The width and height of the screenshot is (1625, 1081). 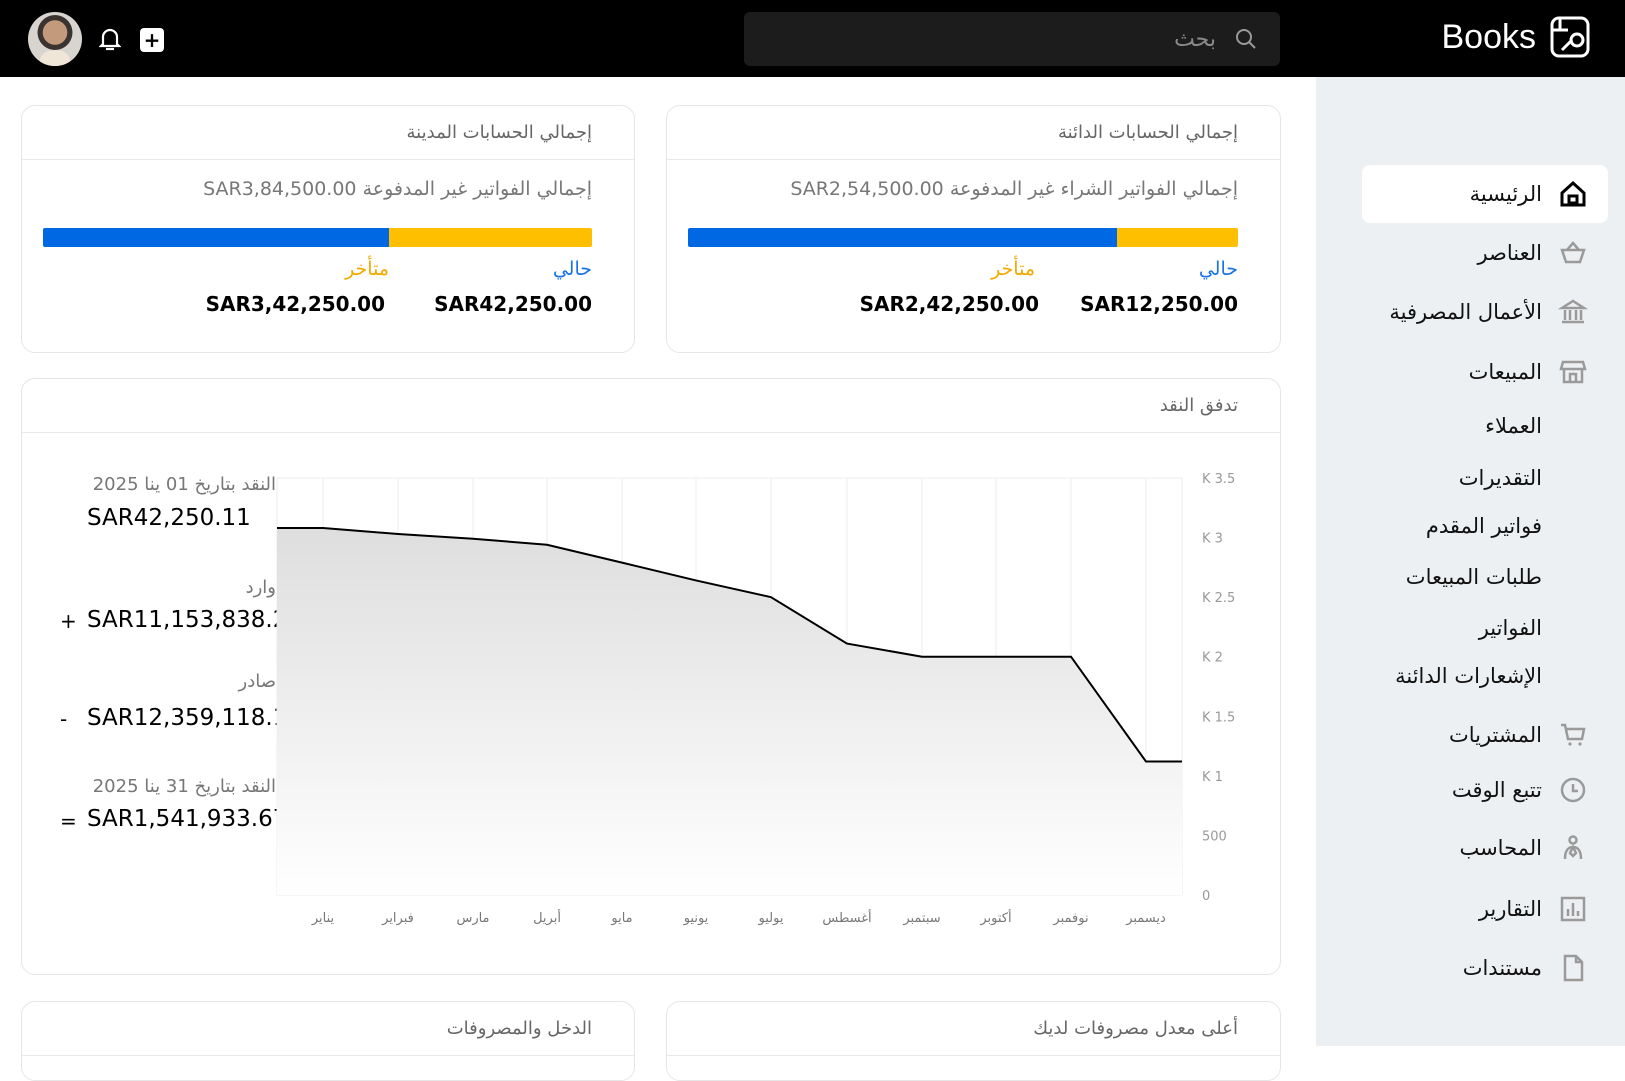 What do you see at coordinates (621, 918) in the screenshot?
I see `x-tick-label: مايو` at bounding box center [621, 918].